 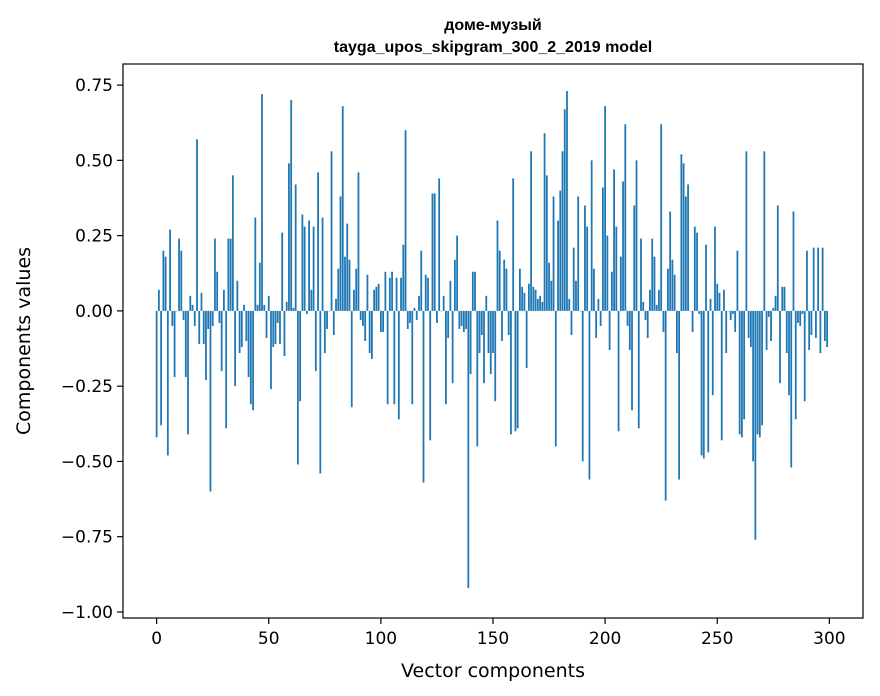 What do you see at coordinates (498, 633) in the screenshot?
I see `x-axis-ticks: 0 50 100 150 200 250 300` at bounding box center [498, 633].